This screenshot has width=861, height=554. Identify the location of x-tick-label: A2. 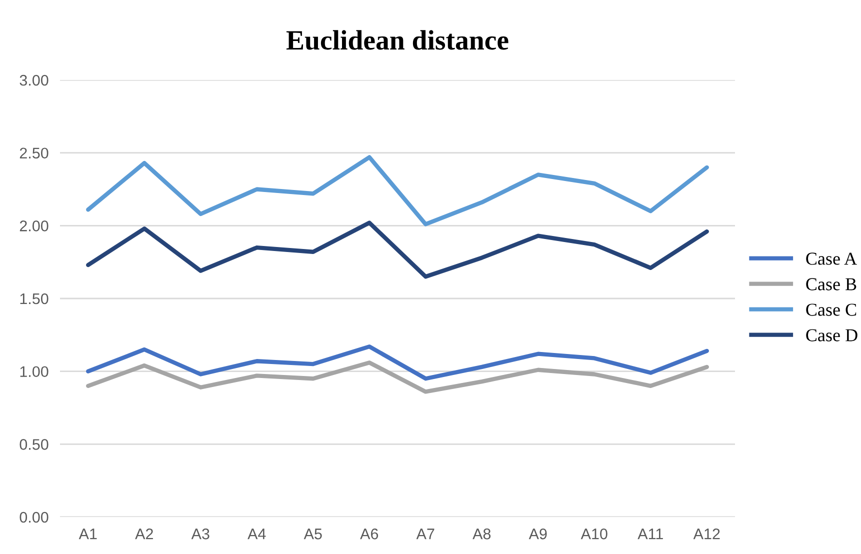
(144, 534).